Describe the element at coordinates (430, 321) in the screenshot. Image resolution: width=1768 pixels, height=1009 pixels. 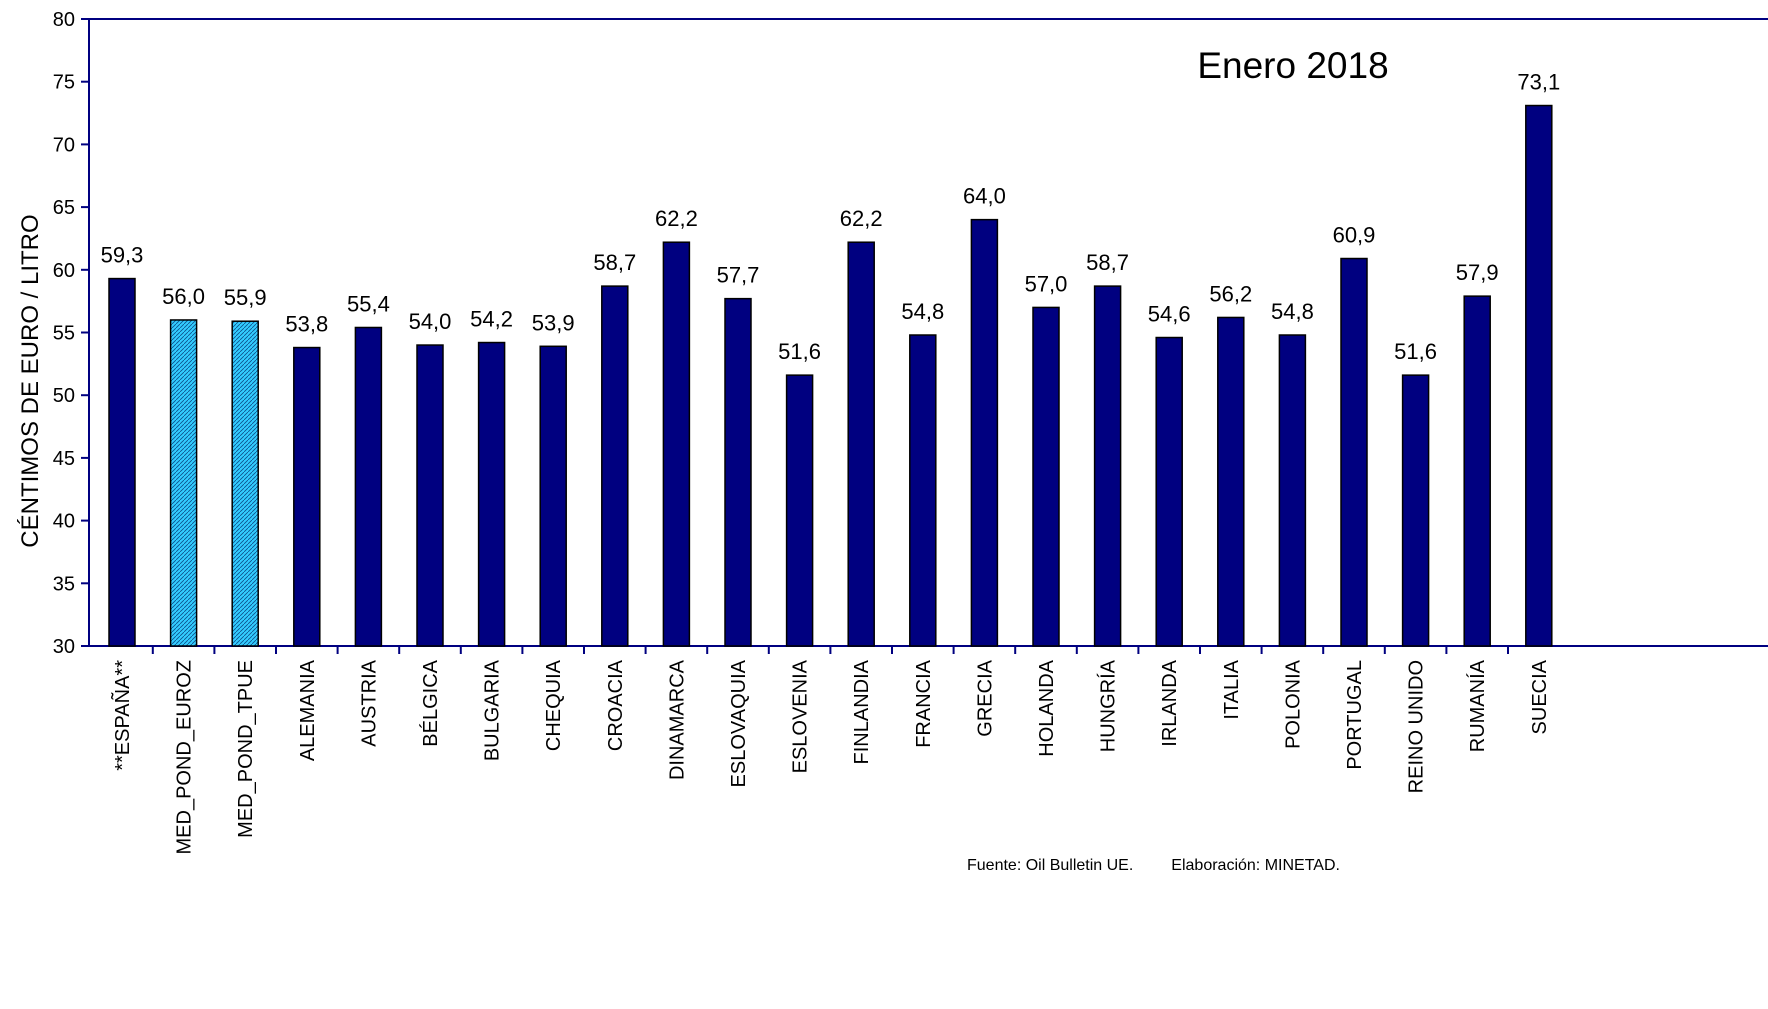
I see `value-label: 54,0` at that location.